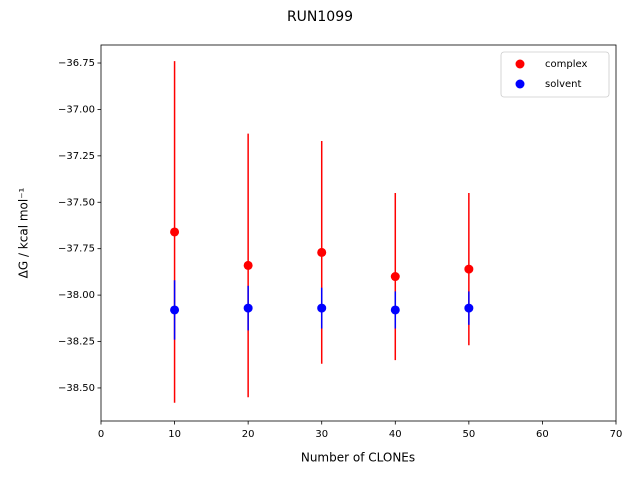 The image size is (640, 480). What do you see at coordinates (76, 63) in the screenshot?
I see `y-tick-label: −36.75` at bounding box center [76, 63].